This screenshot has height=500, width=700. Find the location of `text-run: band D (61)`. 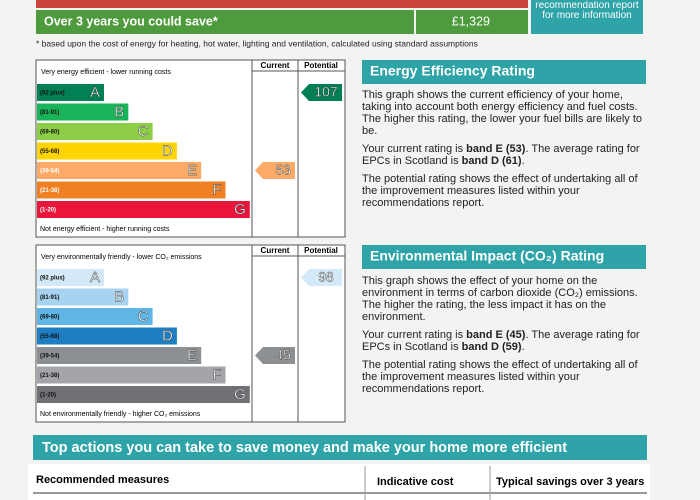

text-run: band D (61) is located at coordinates (491, 161).